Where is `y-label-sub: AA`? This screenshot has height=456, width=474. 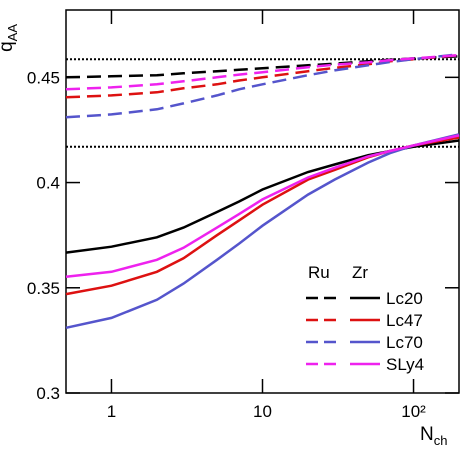 y-label-sub: AA is located at coordinates (12, 33).